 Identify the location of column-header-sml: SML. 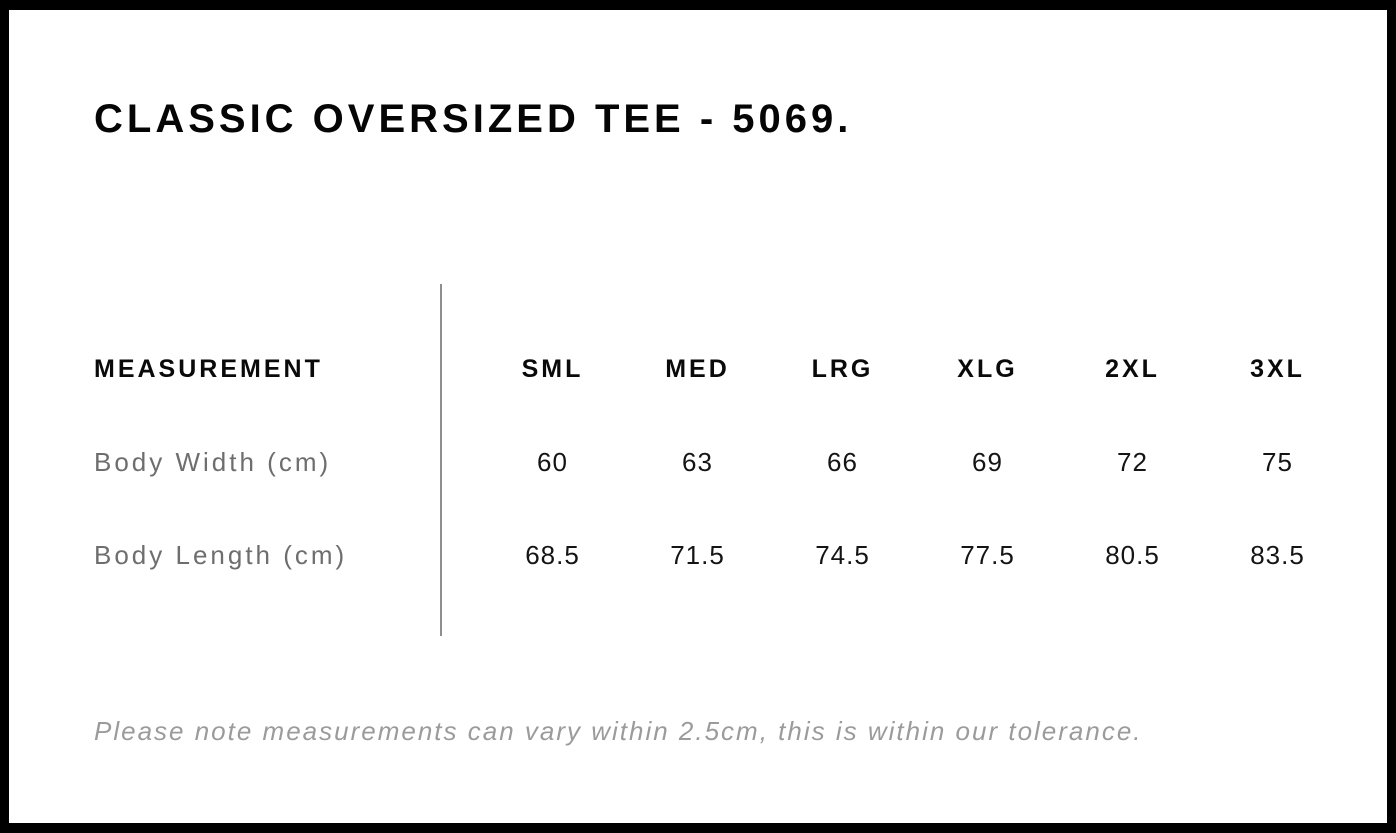
(552, 369).